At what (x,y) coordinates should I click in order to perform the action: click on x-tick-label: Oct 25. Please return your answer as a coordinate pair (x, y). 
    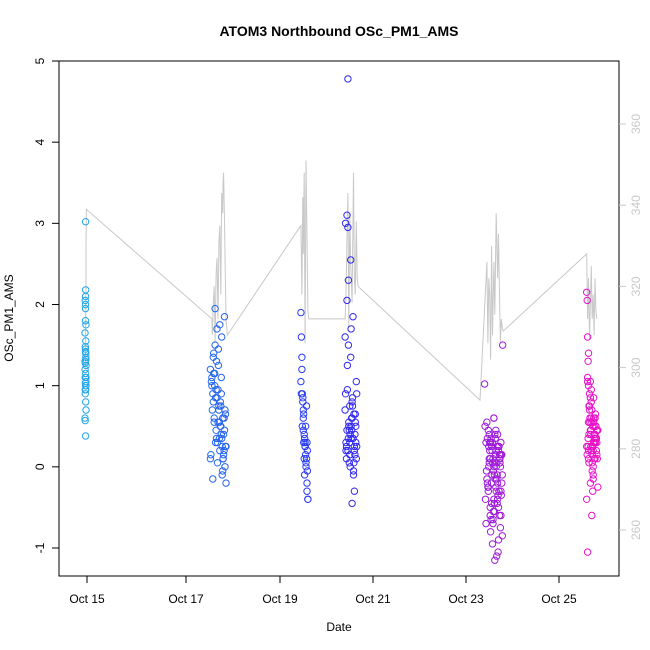
    Looking at the image, I should click on (559, 599).